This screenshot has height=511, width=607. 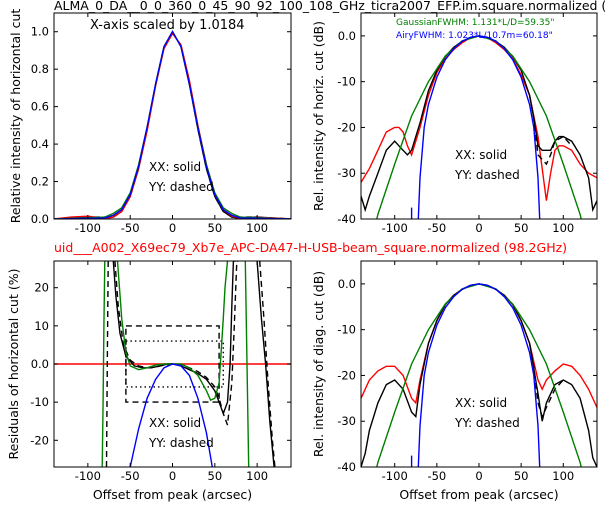 What do you see at coordinates (40, 182) in the screenshot?
I see `y-tick-label: 0.2` at bounding box center [40, 182].